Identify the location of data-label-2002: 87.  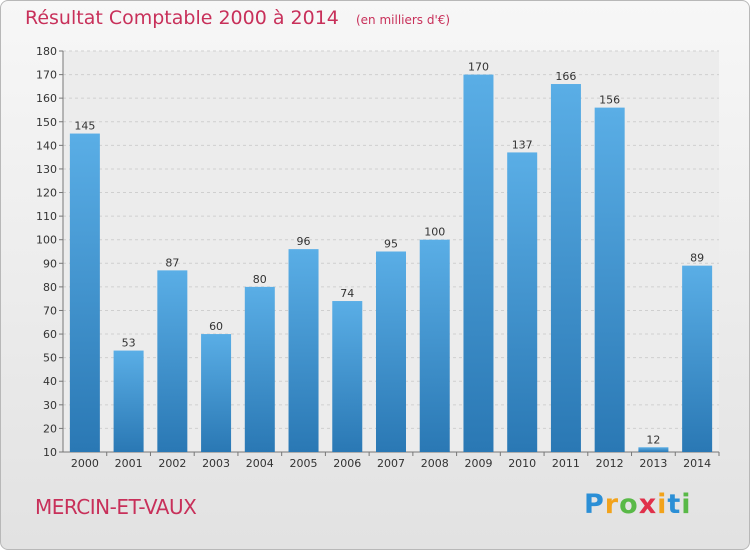
(172, 262).